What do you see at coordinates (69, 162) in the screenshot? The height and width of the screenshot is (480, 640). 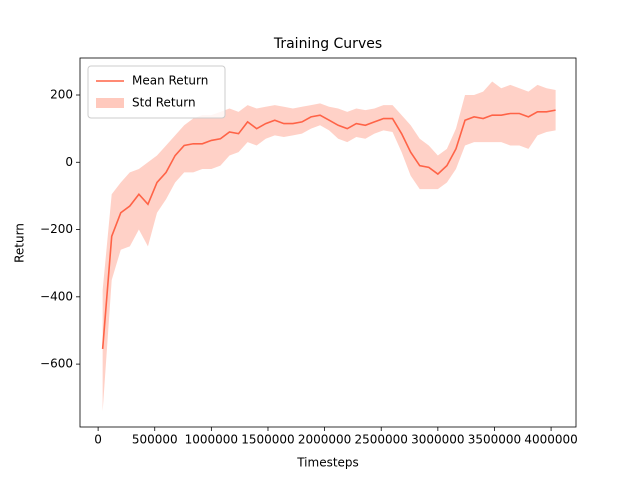 I see `y-tick-label: 0` at bounding box center [69, 162].